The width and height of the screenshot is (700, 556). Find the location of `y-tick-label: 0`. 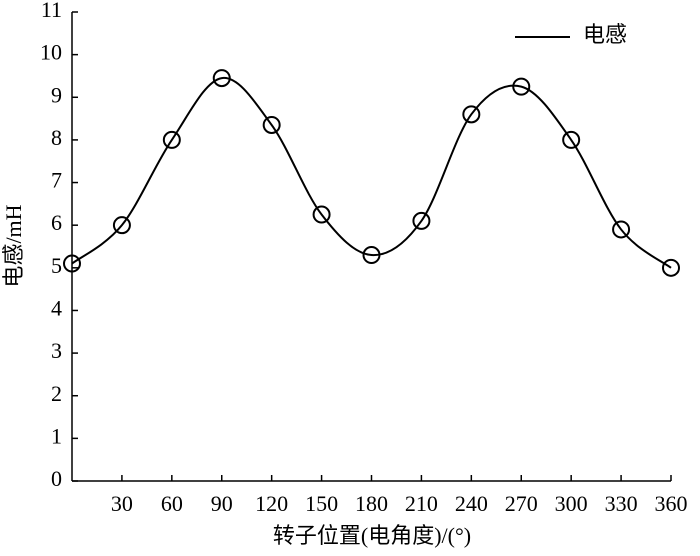

y-tick-label: 0 is located at coordinates (56, 478).